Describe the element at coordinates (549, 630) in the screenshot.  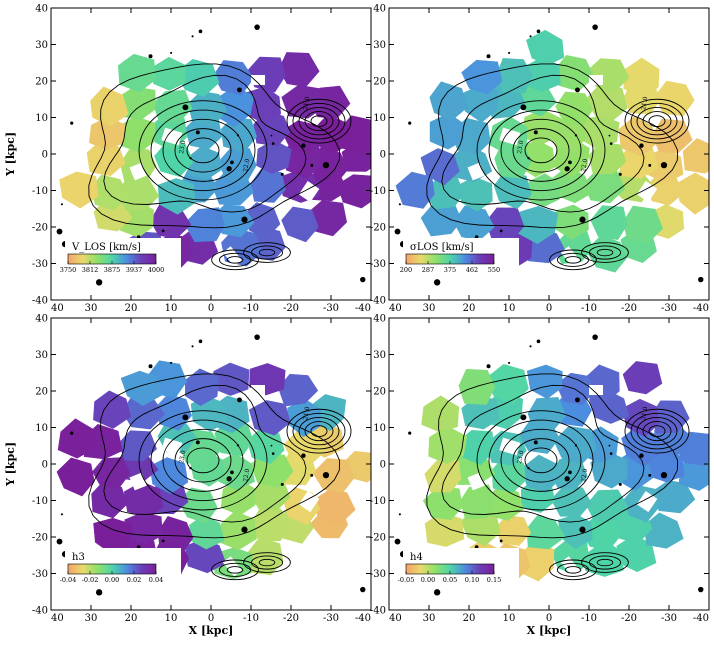
I see `x-axis-label: X [kpc]` at that location.